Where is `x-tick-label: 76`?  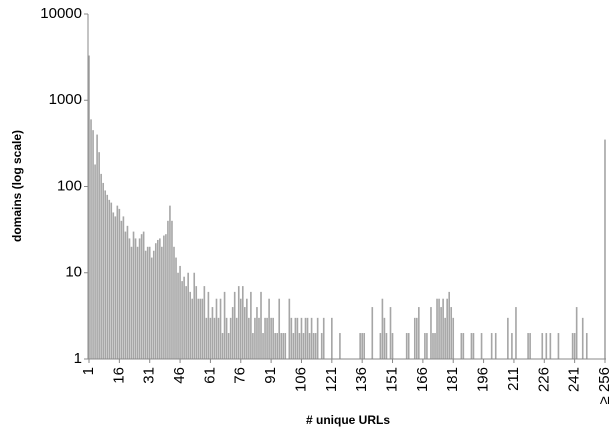 x-tick-label: 76 is located at coordinates (240, 375).